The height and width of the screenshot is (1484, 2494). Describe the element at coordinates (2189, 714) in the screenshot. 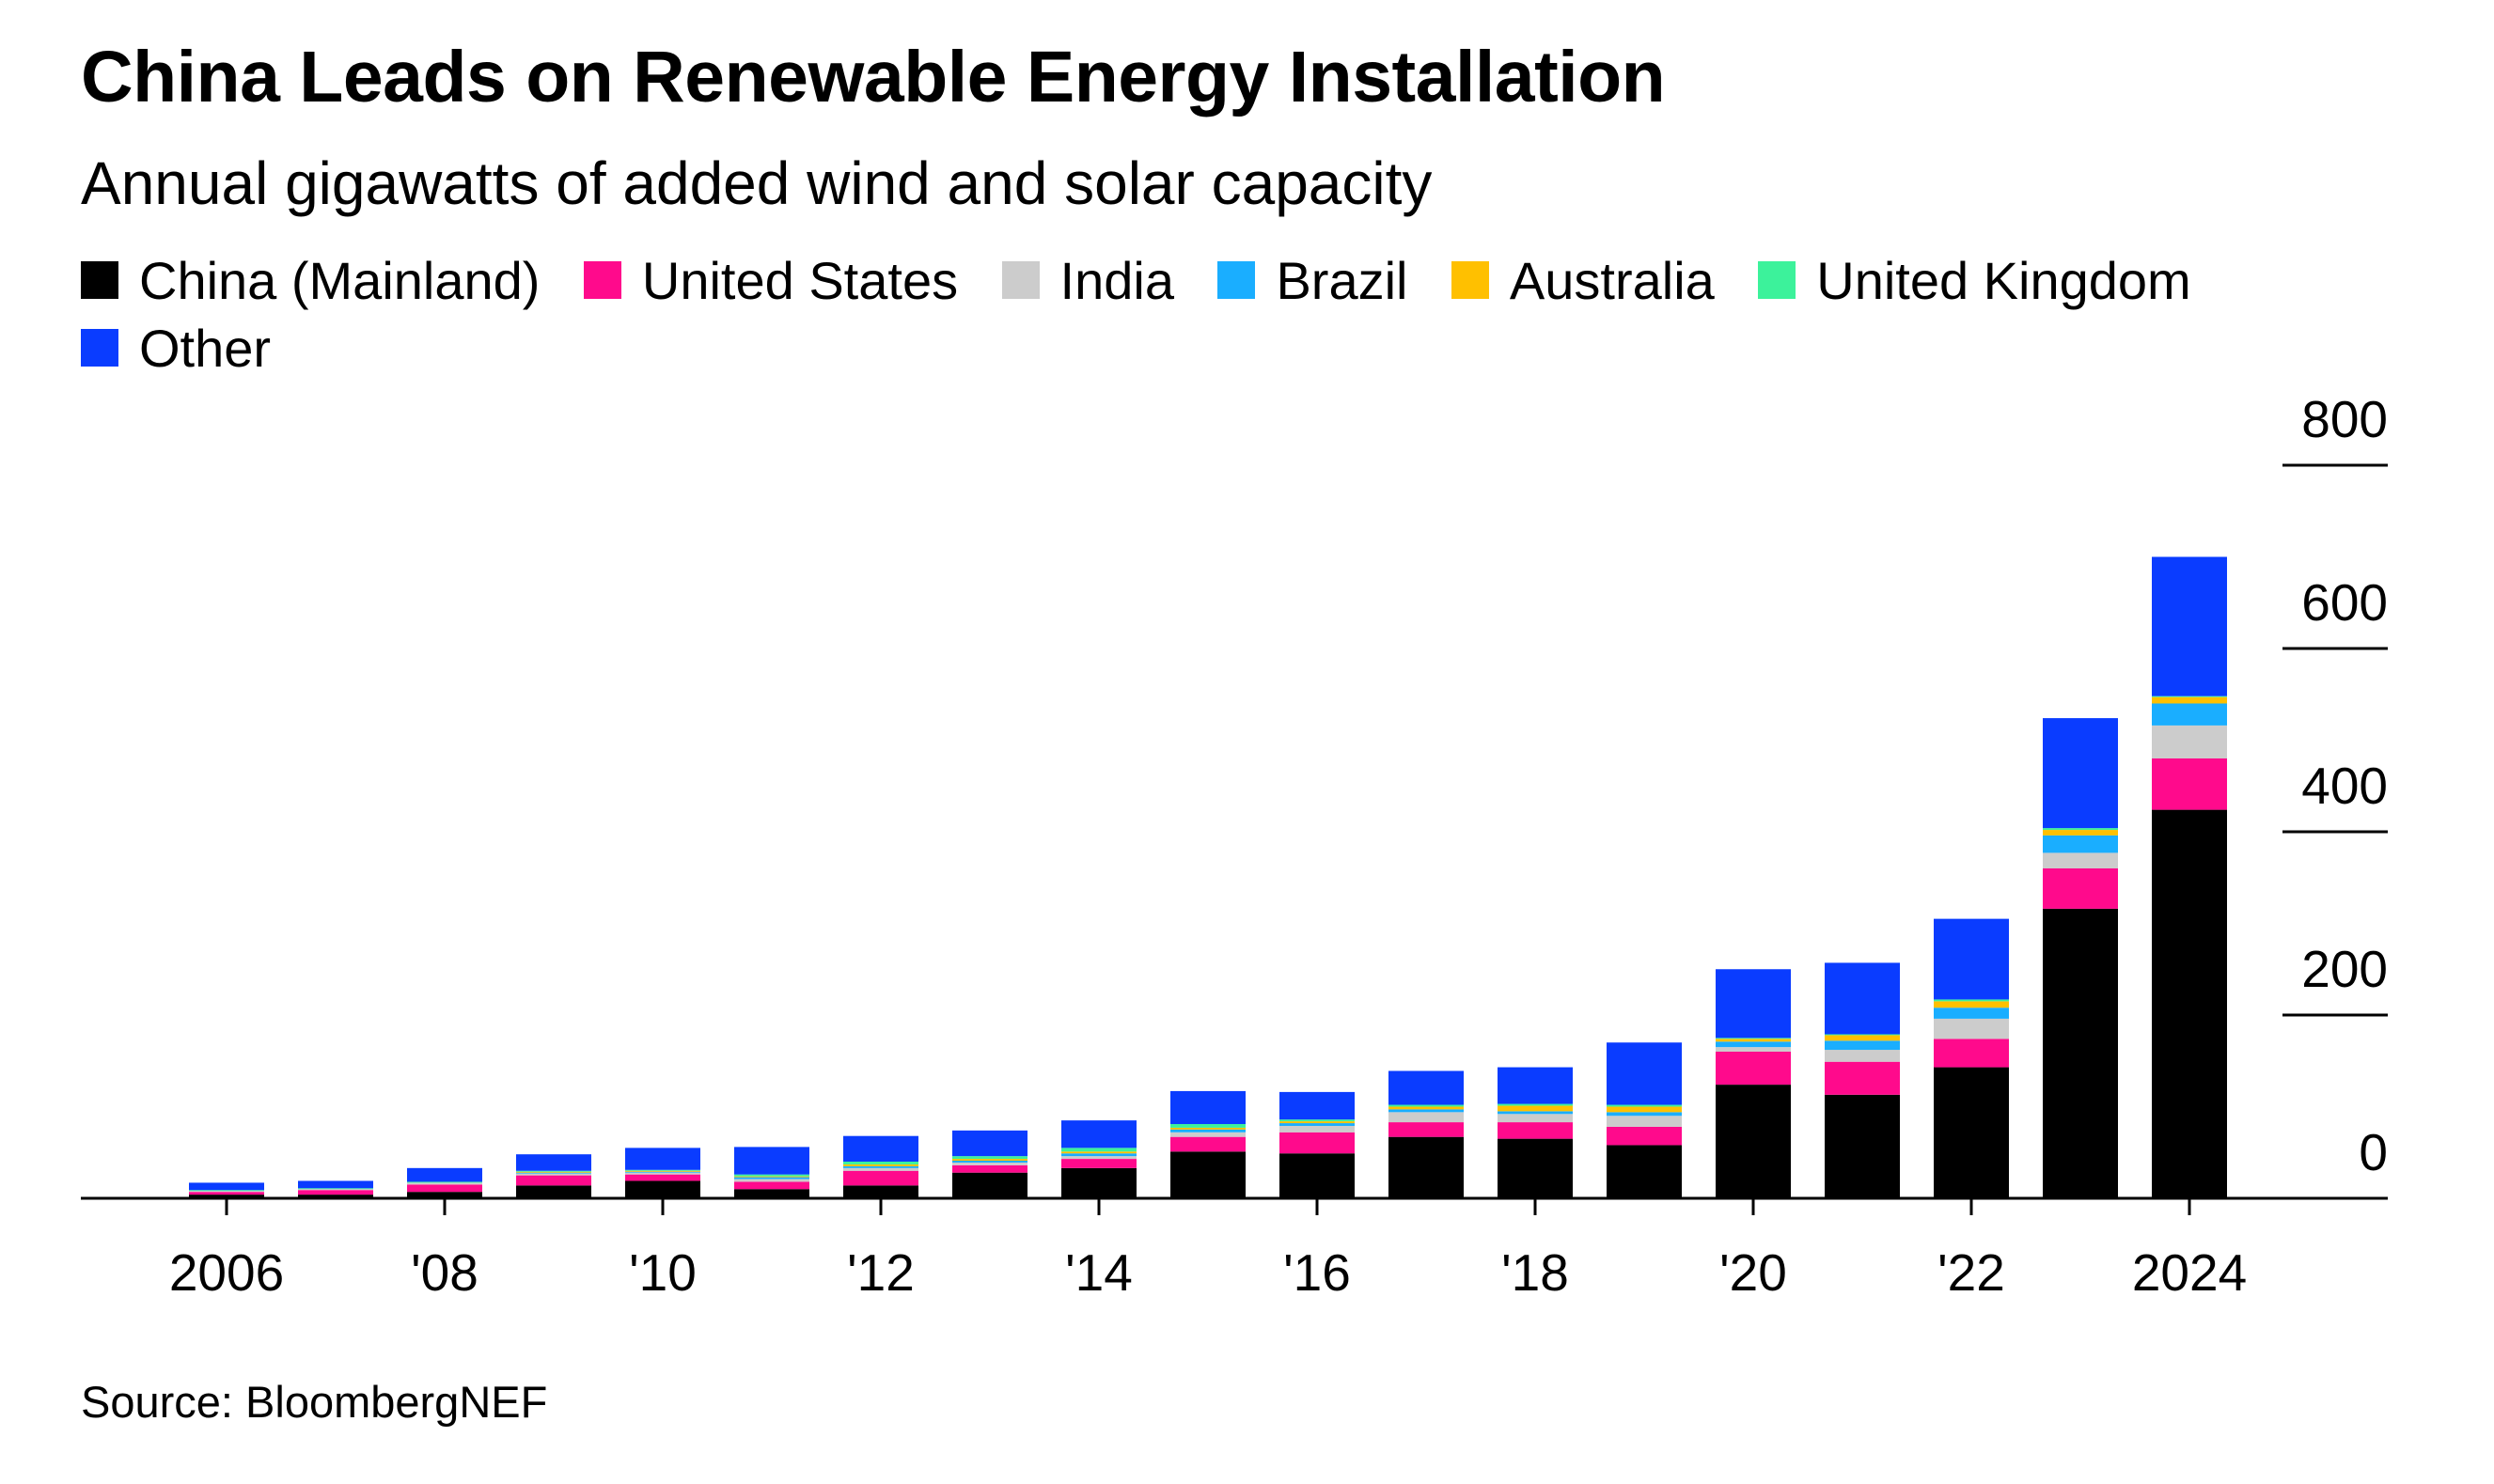

I see `bar-2024-brazil` at that location.